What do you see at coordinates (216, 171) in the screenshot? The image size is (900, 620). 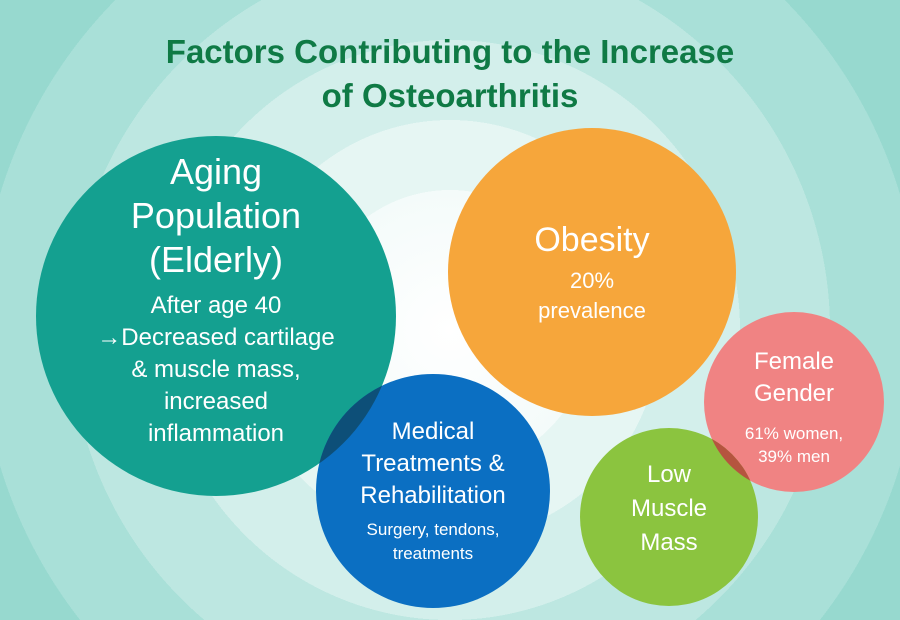 I see `aging-title-line: Aging` at bounding box center [216, 171].